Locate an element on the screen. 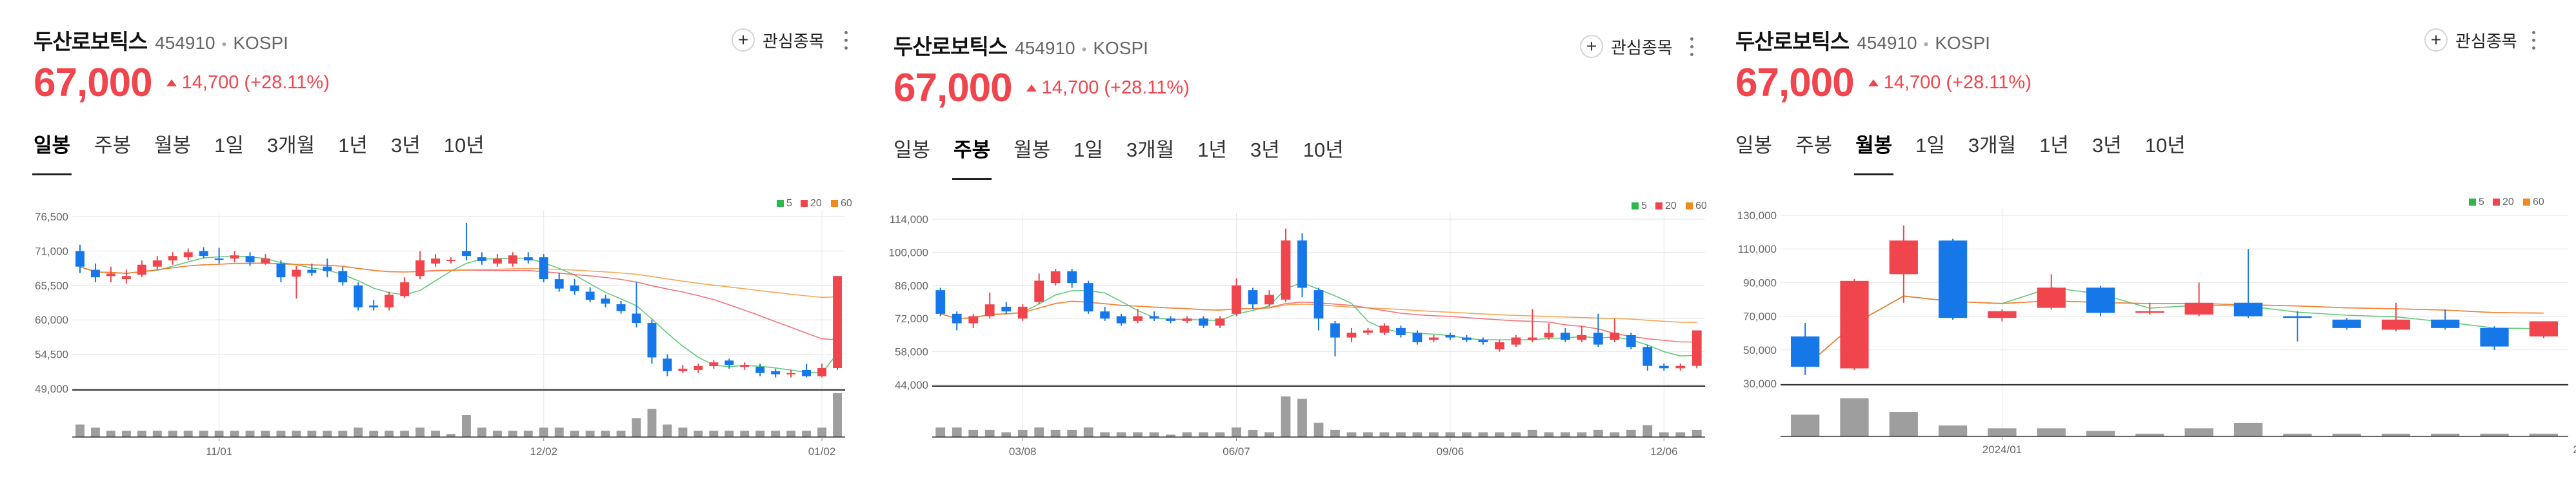  market-label: KOSPI is located at coordinates (1962, 43).